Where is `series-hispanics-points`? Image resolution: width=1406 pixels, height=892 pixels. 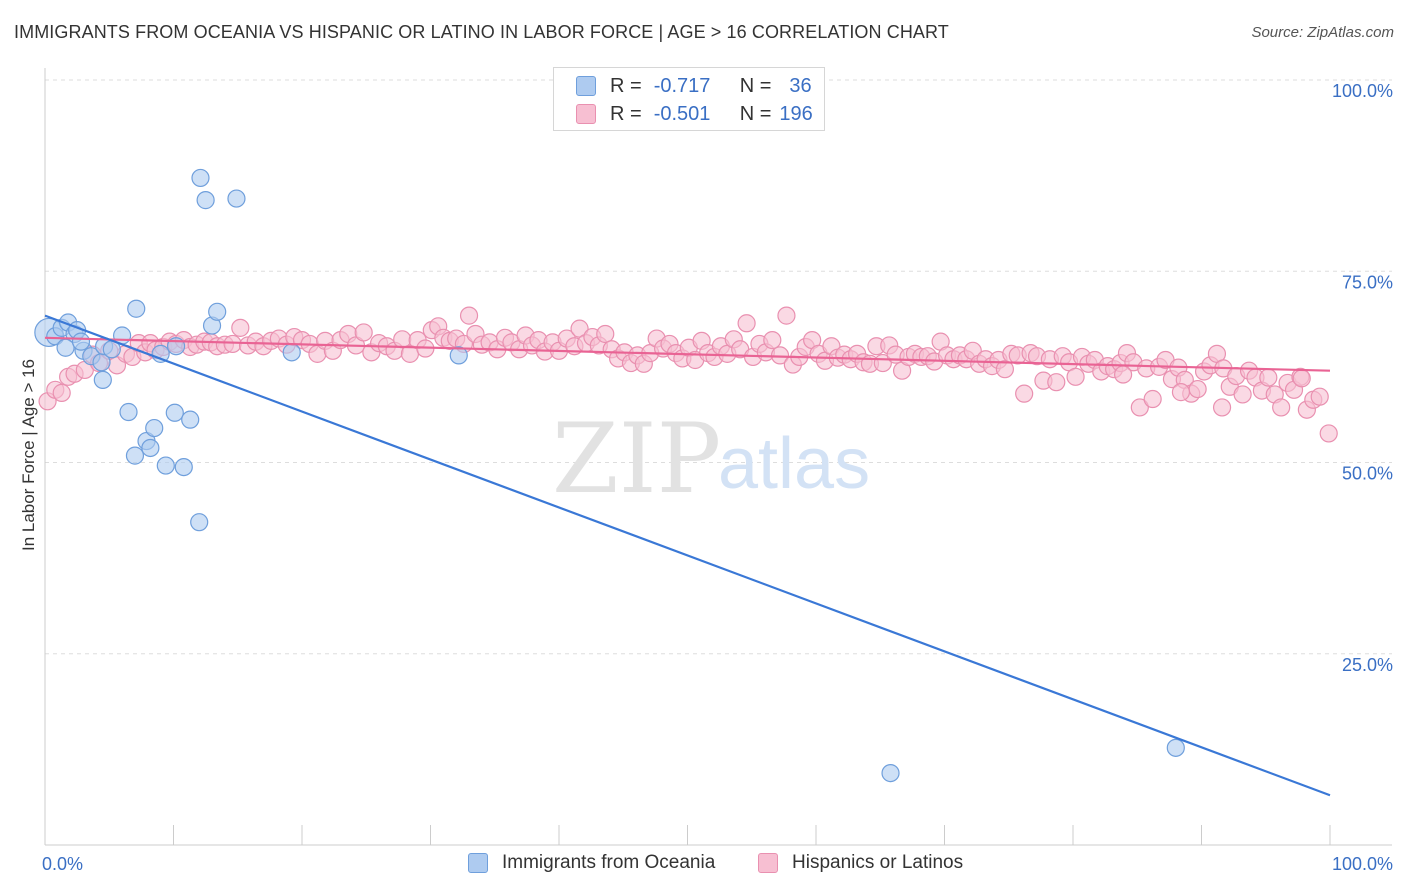
series-hispanics-points is located at coordinates (688, 374).